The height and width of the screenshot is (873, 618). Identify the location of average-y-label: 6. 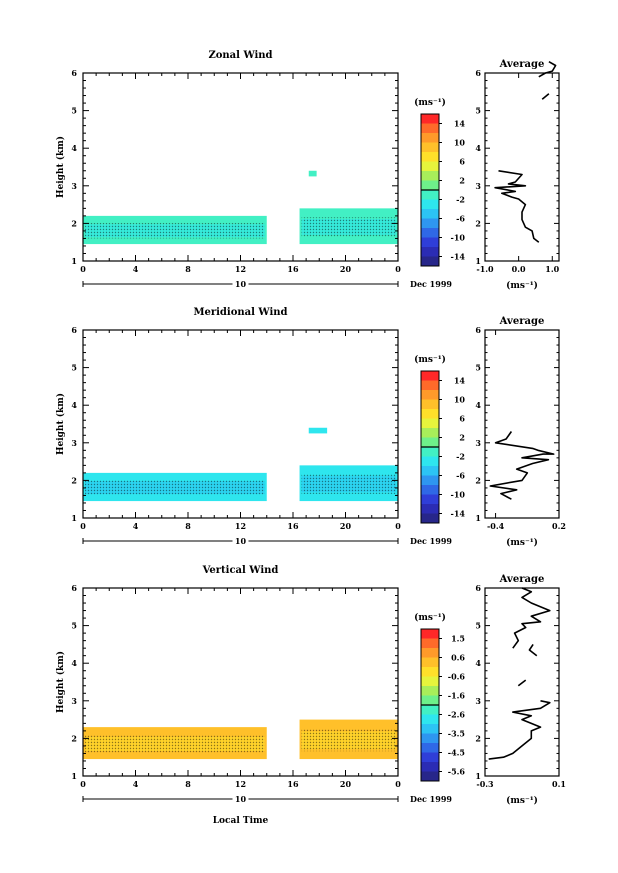
(478, 330).